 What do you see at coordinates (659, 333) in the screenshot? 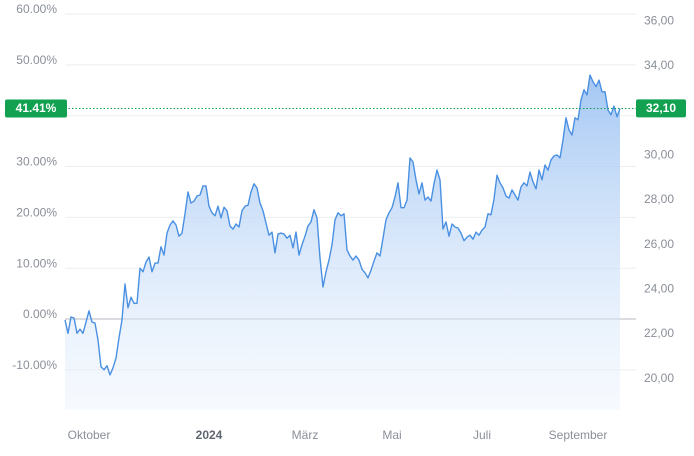
I see `y2-tick-label: 22,00` at bounding box center [659, 333].